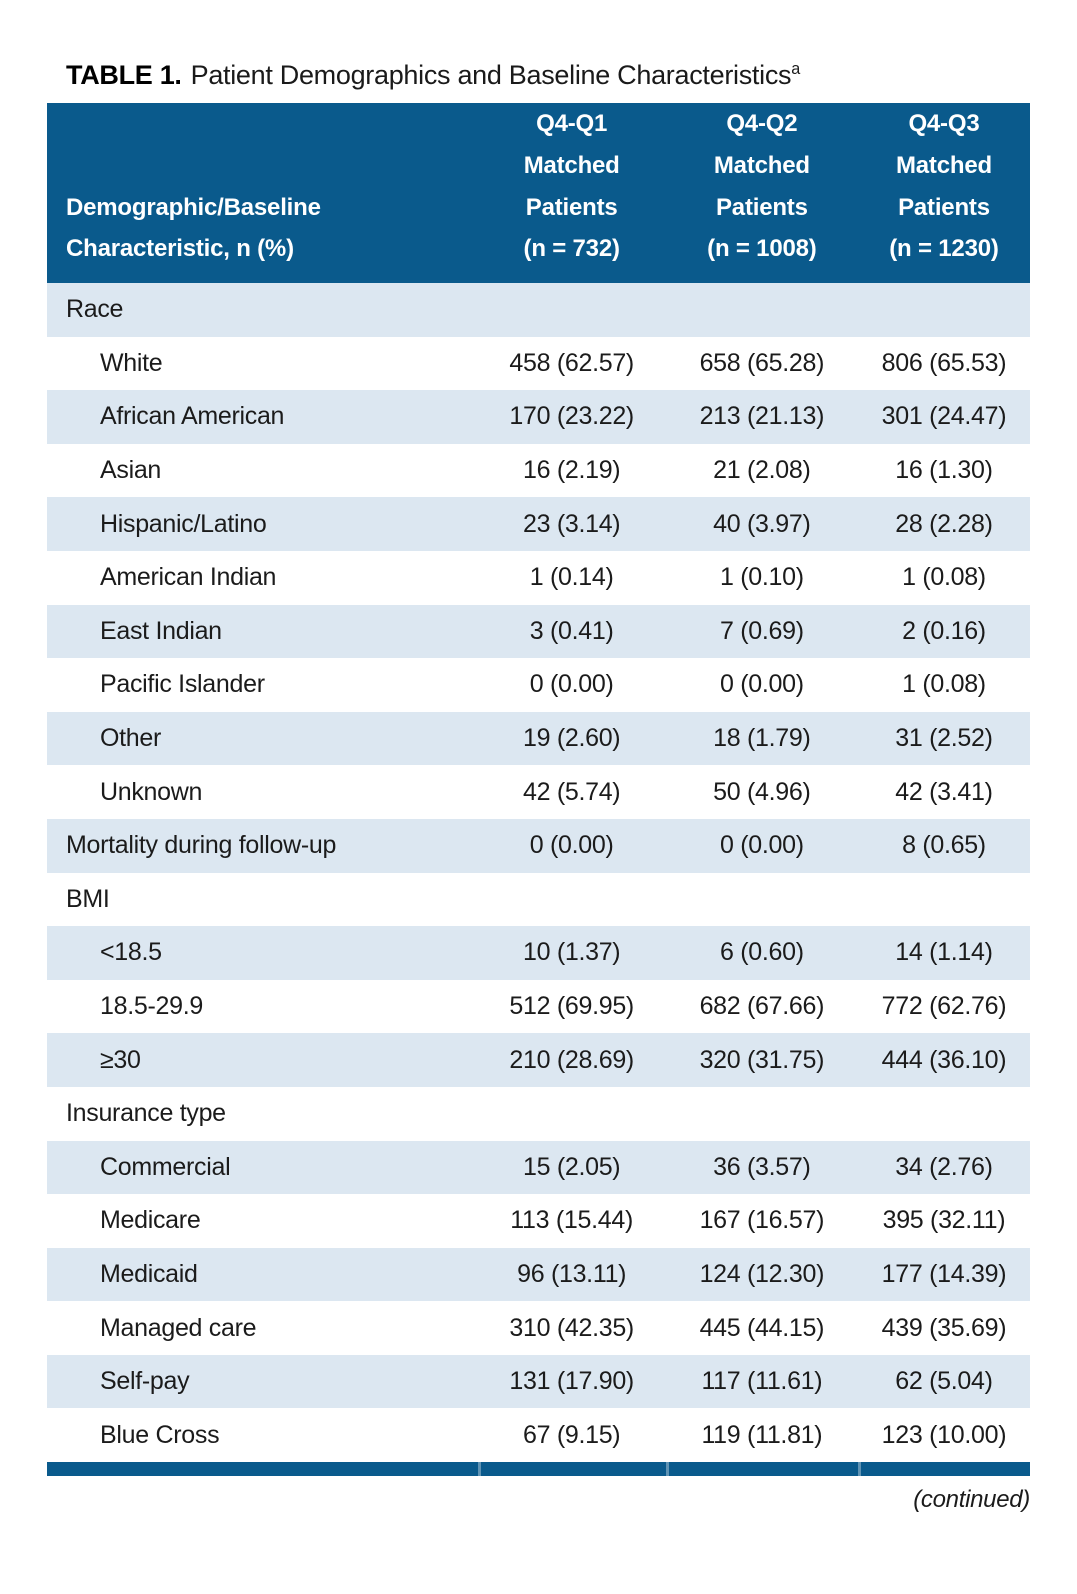 This screenshot has height=1594, width=1077. I want to click on table-row: <18.5 10 (1.37) 6 (0.60) 14 (1.14), so click(538, 953).